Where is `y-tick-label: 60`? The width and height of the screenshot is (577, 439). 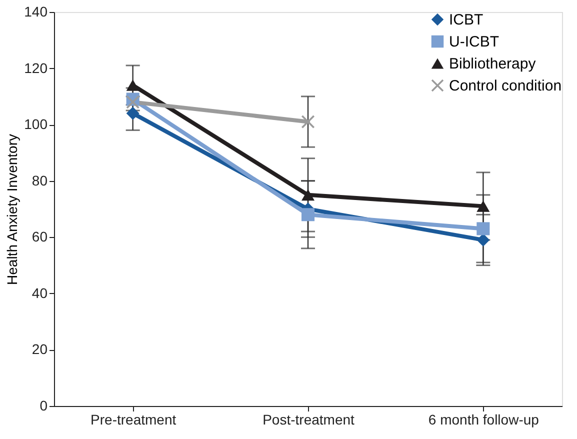
y-tick-label: 60 is located at coordinates (40, 236).